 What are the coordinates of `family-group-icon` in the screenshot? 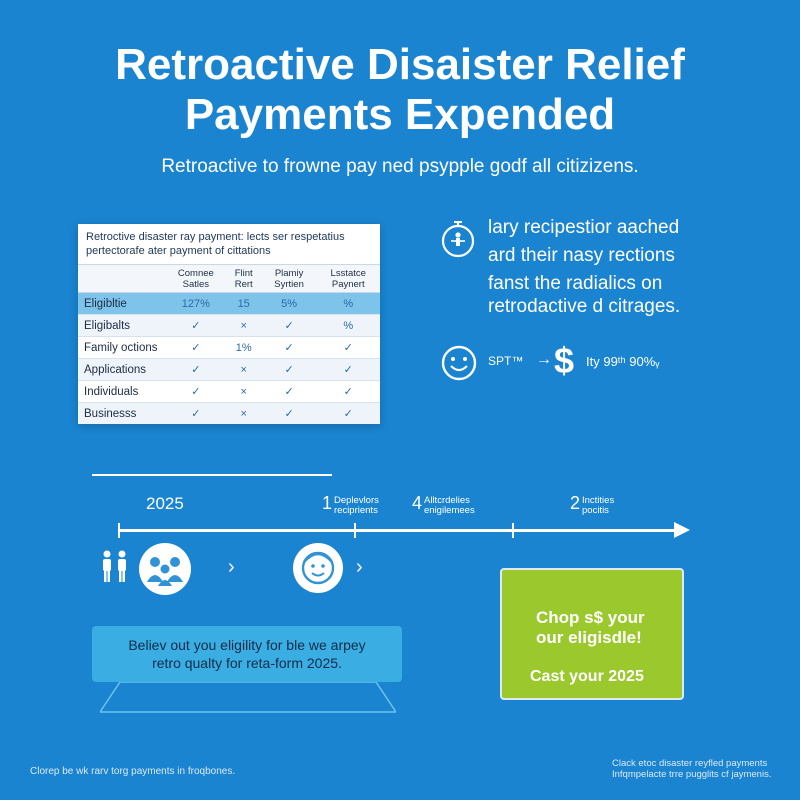 It's located at (165, 569).